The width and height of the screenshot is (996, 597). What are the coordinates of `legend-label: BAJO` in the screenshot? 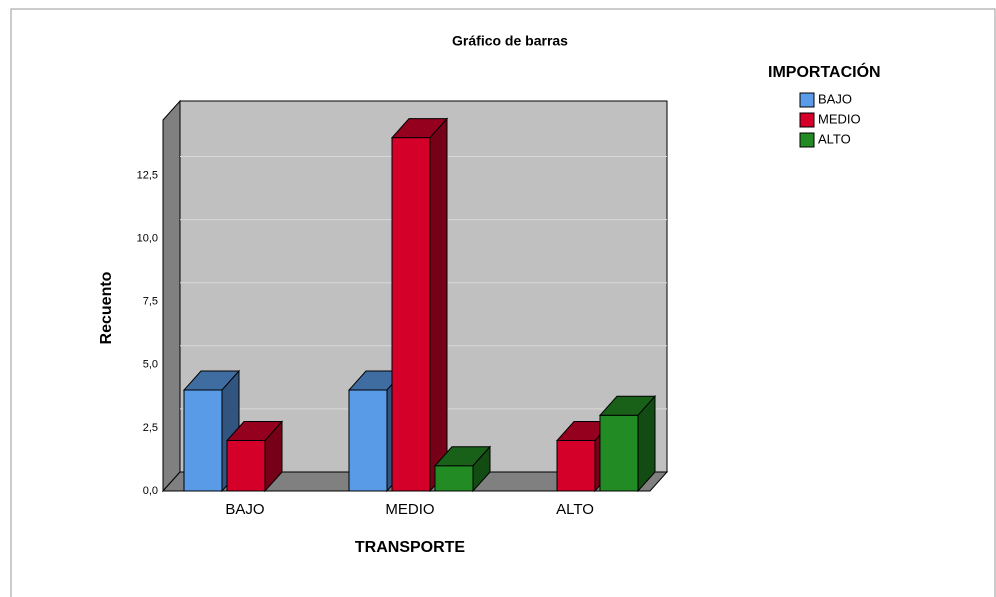 It's located at (835, 98).